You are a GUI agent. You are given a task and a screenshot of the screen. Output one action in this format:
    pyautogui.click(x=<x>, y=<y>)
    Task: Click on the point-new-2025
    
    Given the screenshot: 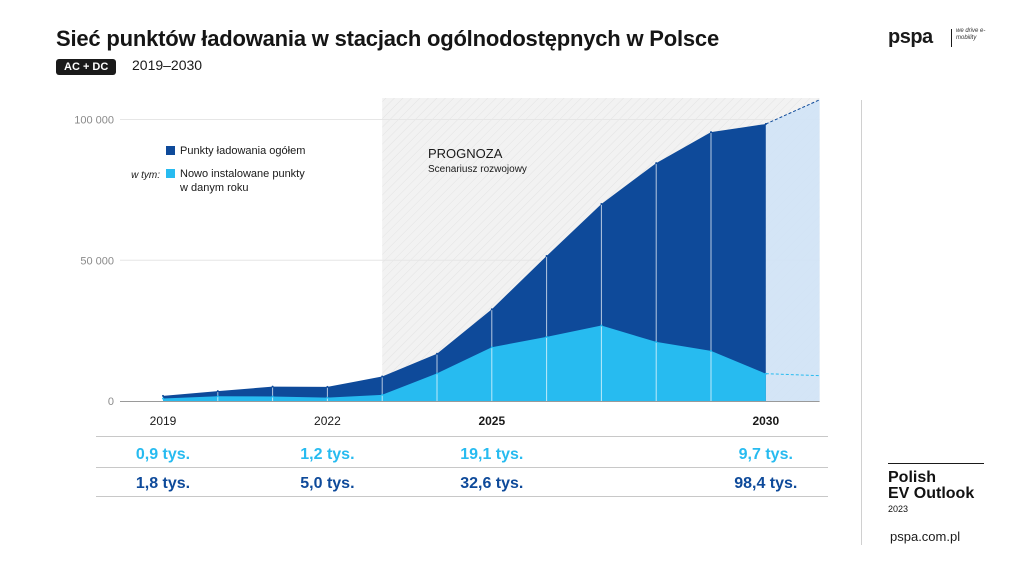 What is the action you would take?
    pyautogui.click(x=491, y=347)
    